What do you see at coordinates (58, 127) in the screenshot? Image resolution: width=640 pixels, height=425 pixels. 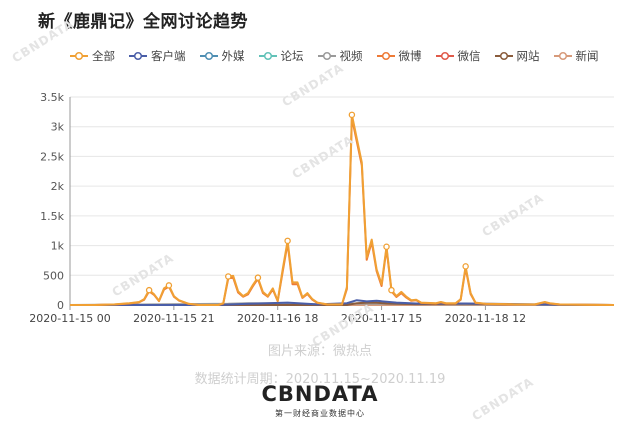 I see `y-tick-label: 3k` at bounding box center [58, 127].